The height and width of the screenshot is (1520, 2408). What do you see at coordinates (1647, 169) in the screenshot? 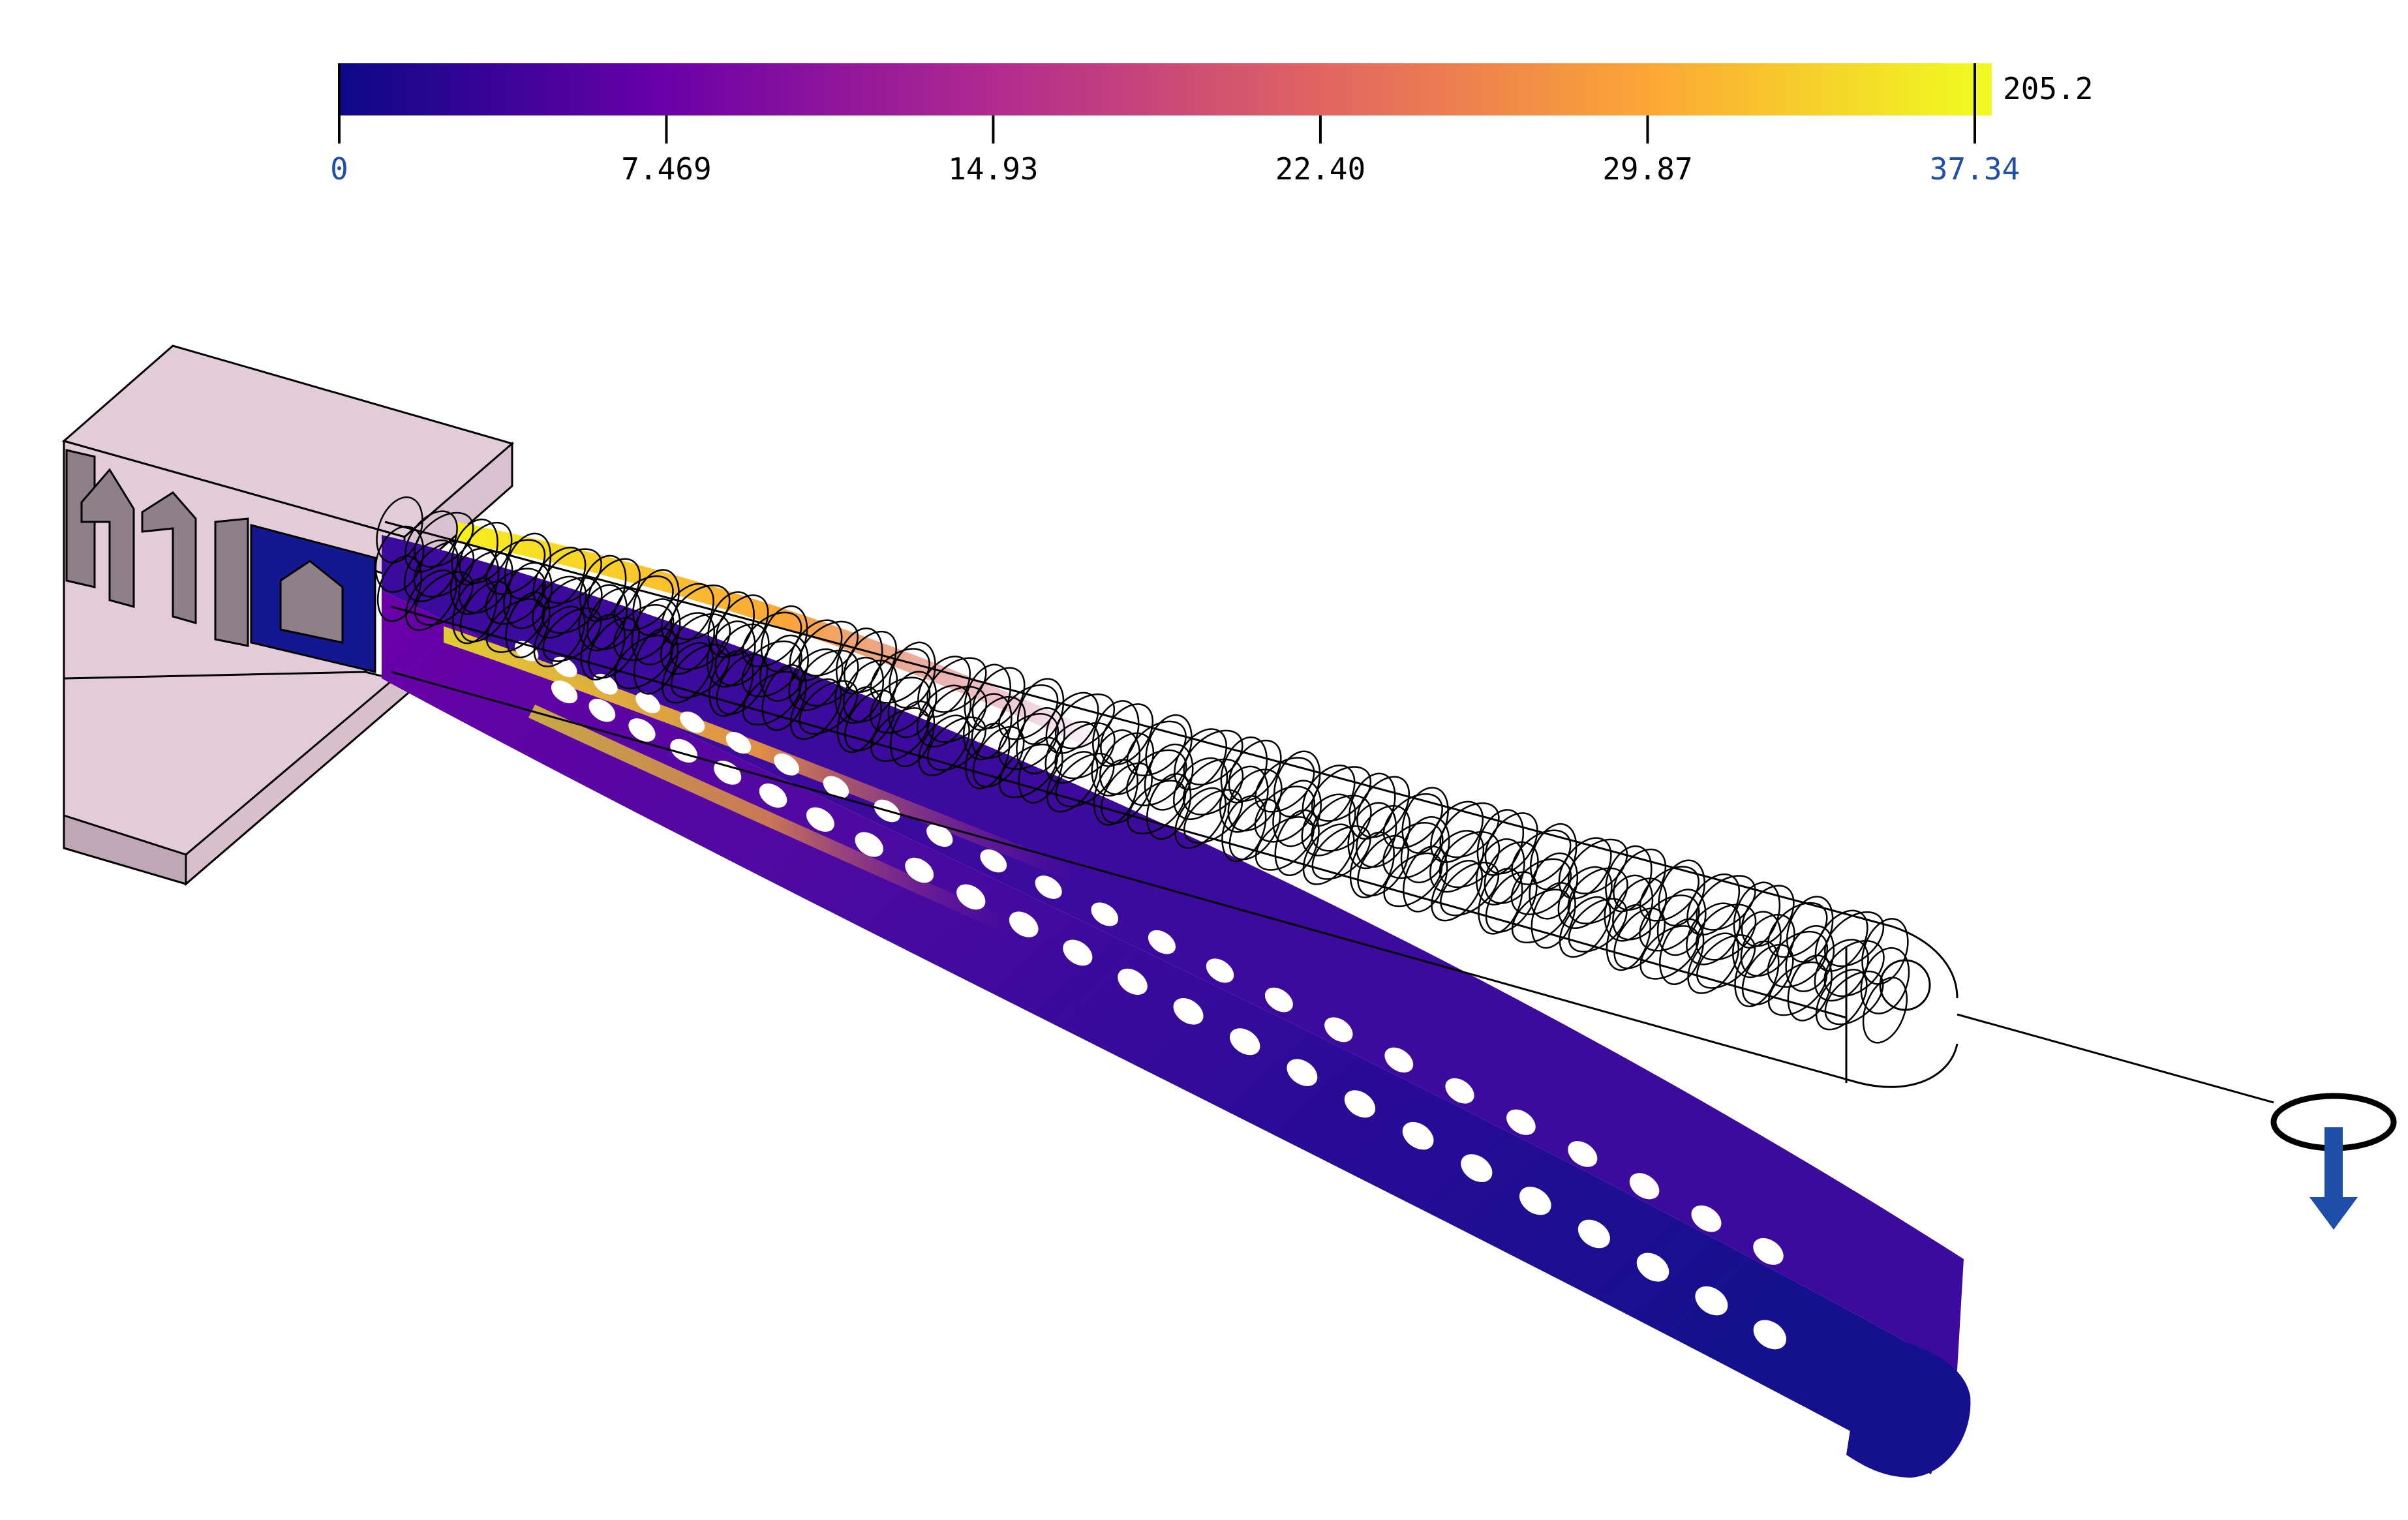
I see `colorbar-tick-label: 29.87` at bounding box center [1647, 169].